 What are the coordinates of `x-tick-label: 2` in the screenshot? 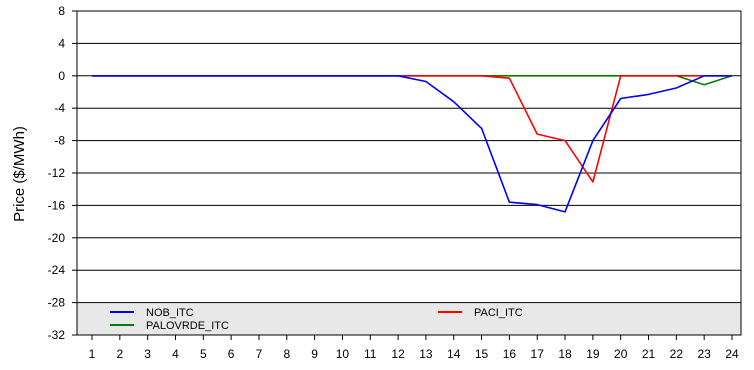 It's located at (119, 354).